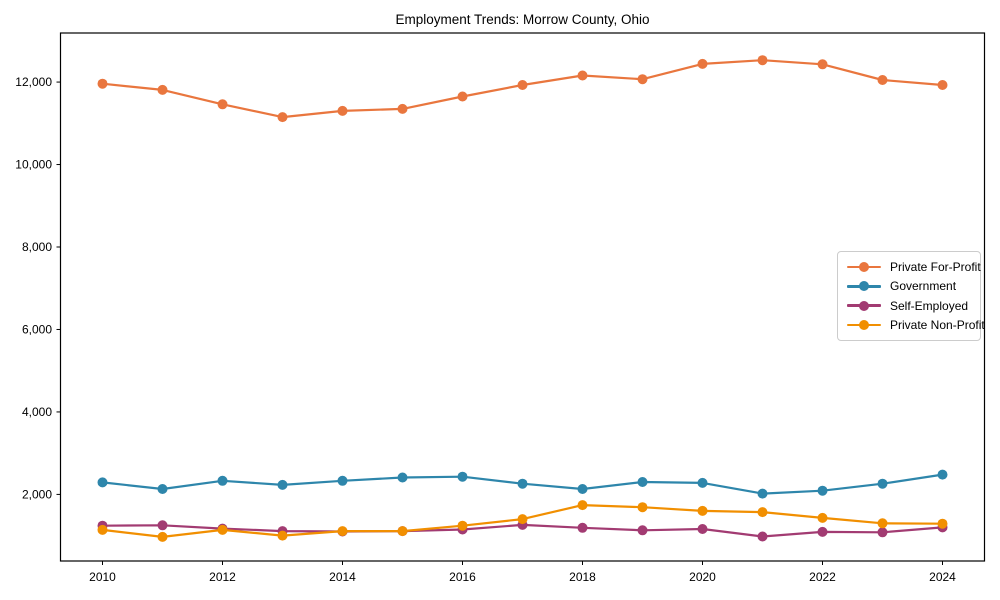 The height and width of the screenshot is (600, 1000). What do you see at coordinates (942, 577) in the screenshot?
I see `x-tick-label: 2024` at bounding box center [942, 577].